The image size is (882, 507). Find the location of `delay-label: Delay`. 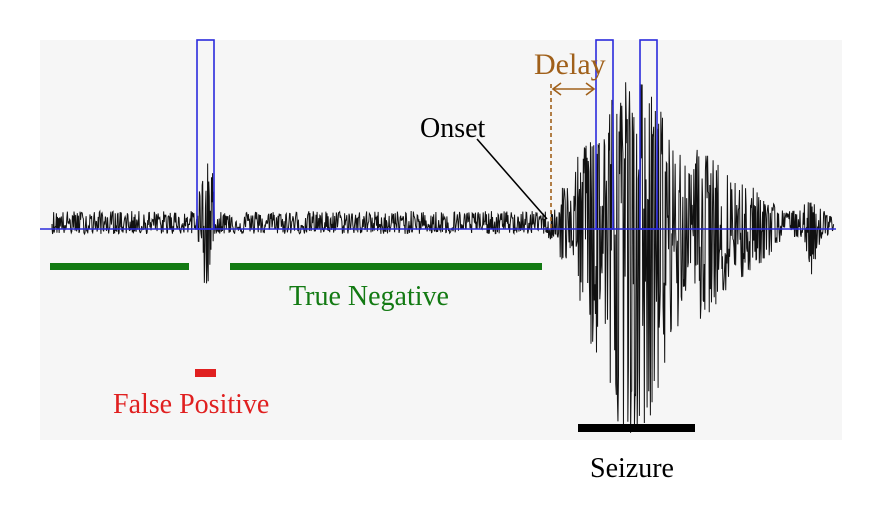

delay-label: Delay is located at coordinates (570, 64).